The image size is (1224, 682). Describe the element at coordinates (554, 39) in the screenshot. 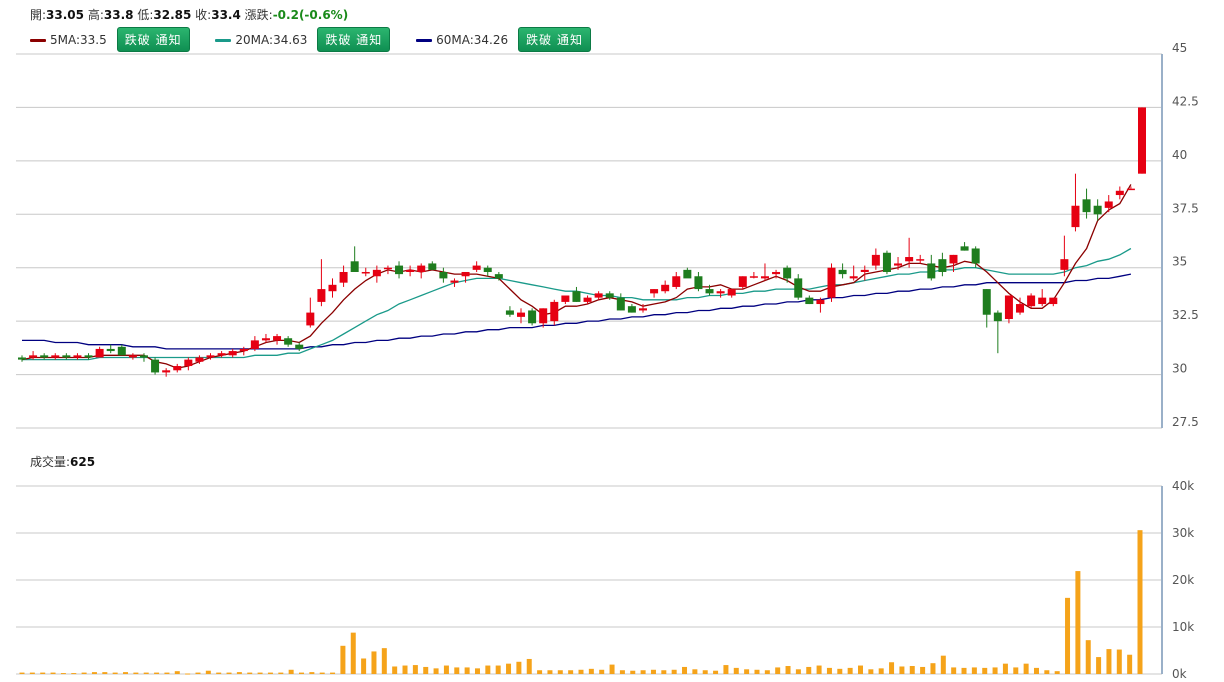

I see `ma60-notify-button: 跌破 通知` at that location.